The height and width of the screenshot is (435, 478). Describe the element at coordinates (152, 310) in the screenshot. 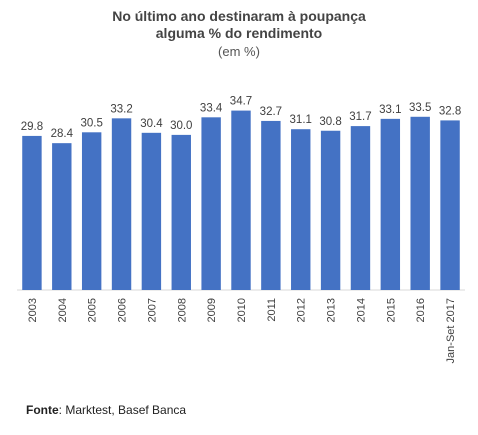

I see `x-tick-label: 2007` at that location.